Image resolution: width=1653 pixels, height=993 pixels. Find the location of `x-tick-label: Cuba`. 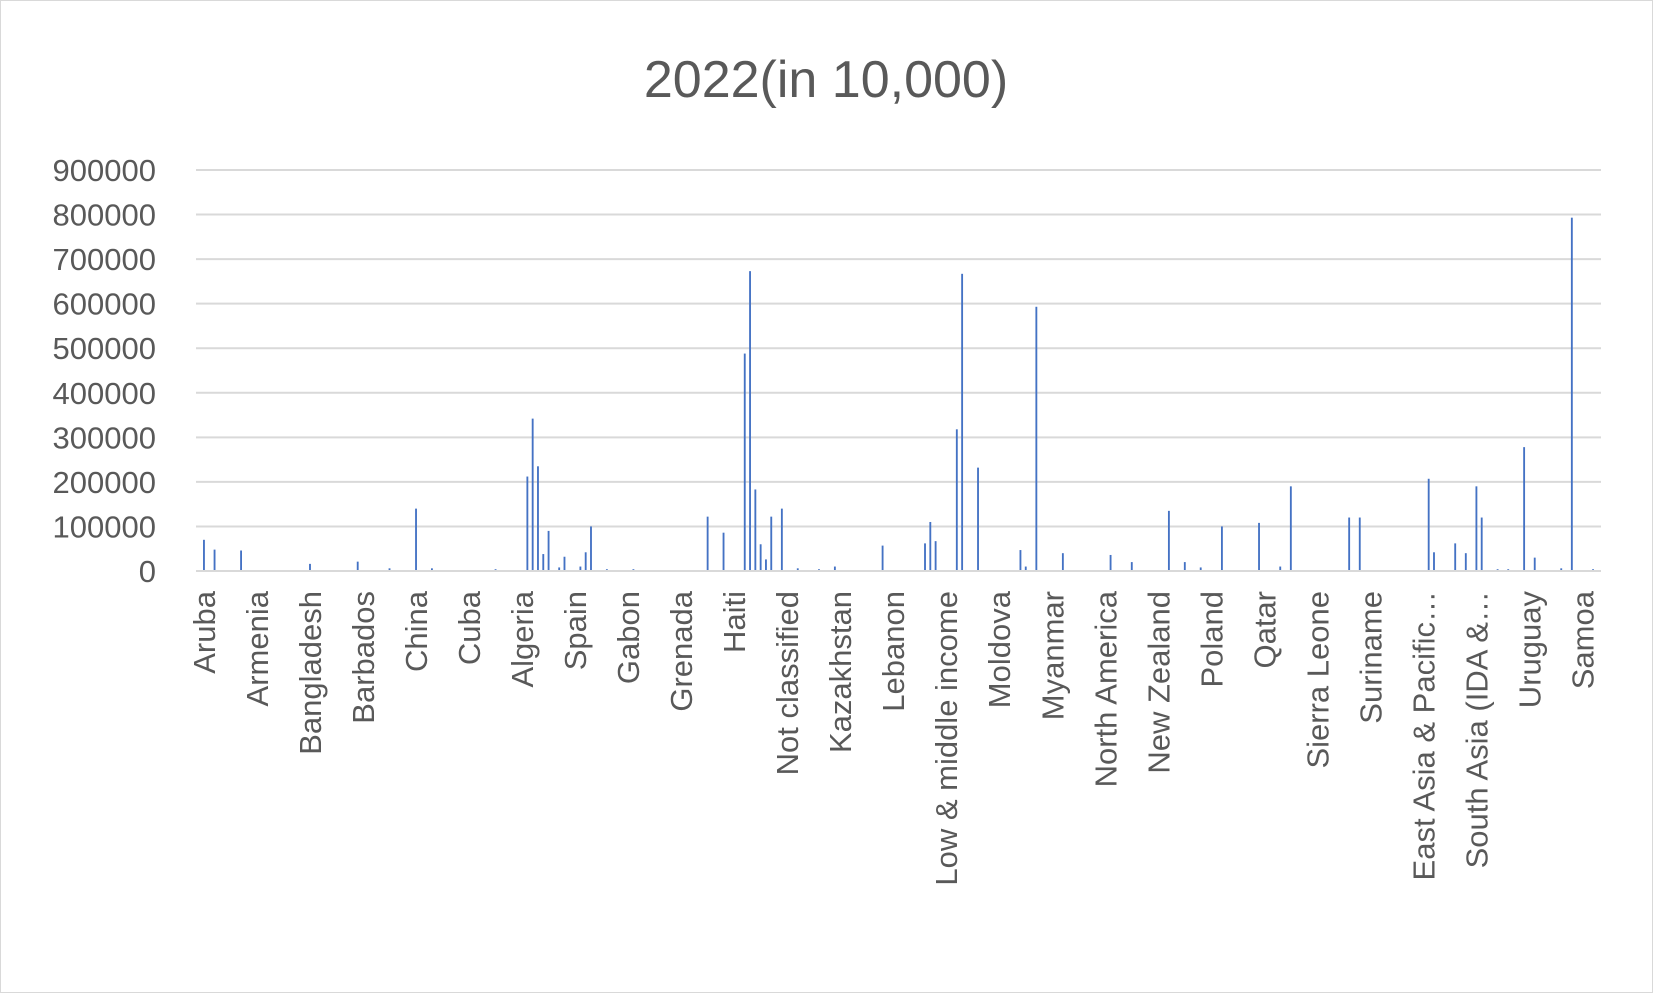

x-tick-label: Cuba is located at coordinates (469, 627).